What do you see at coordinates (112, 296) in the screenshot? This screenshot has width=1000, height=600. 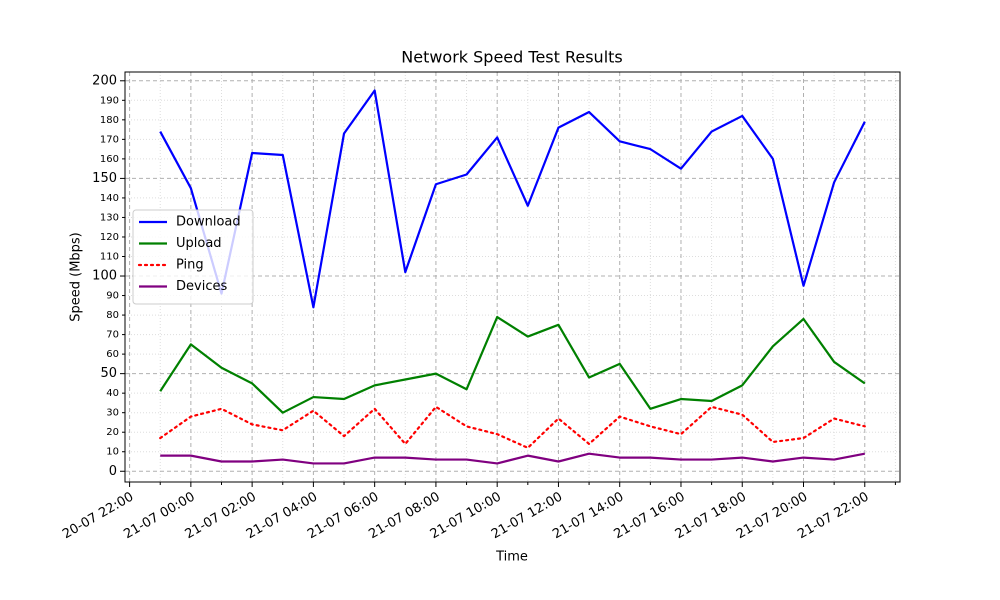 I see `y-tick-label: 90` at bounding box center [112, 296].